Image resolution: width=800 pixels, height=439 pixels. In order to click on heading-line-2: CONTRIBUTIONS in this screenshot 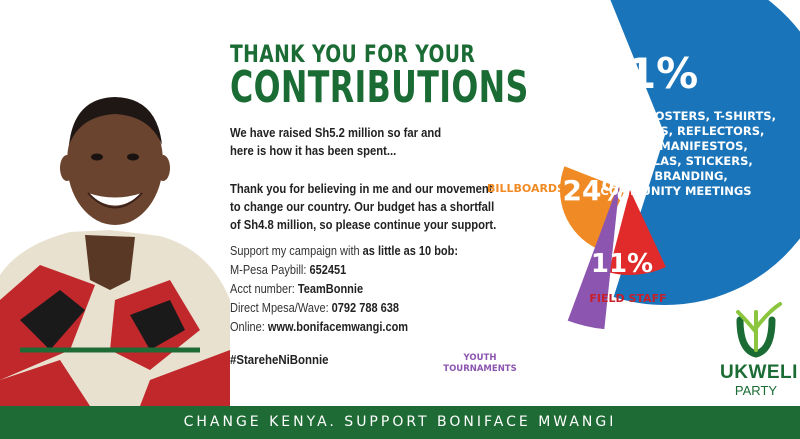, I will do `click(379, 87)`.